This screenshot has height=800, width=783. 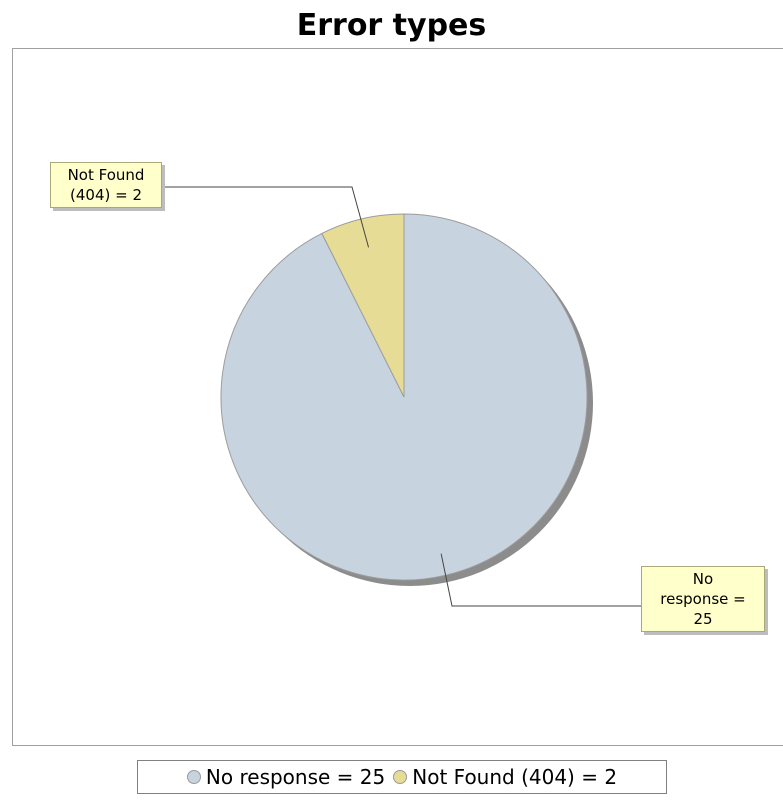 I want to click on slice-label-not-found: Not Found (404) = 2, so click(x=106, y=185).